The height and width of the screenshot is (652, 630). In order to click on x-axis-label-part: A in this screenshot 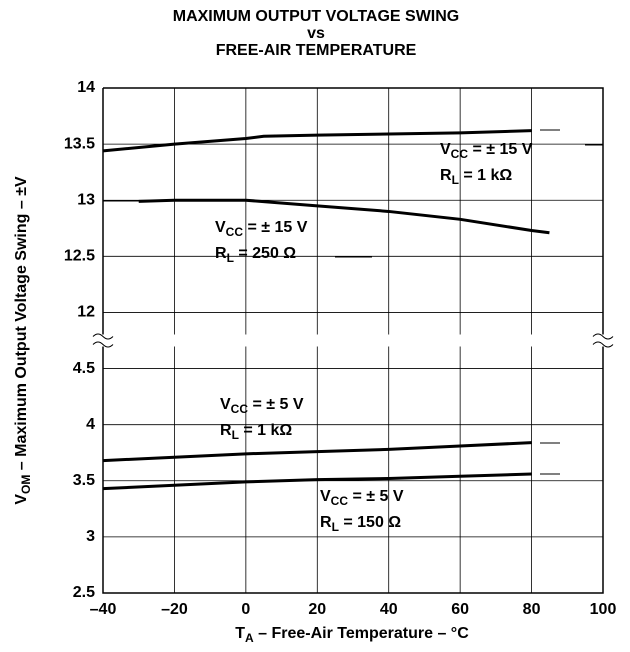, I will do `click(249, 638)`.